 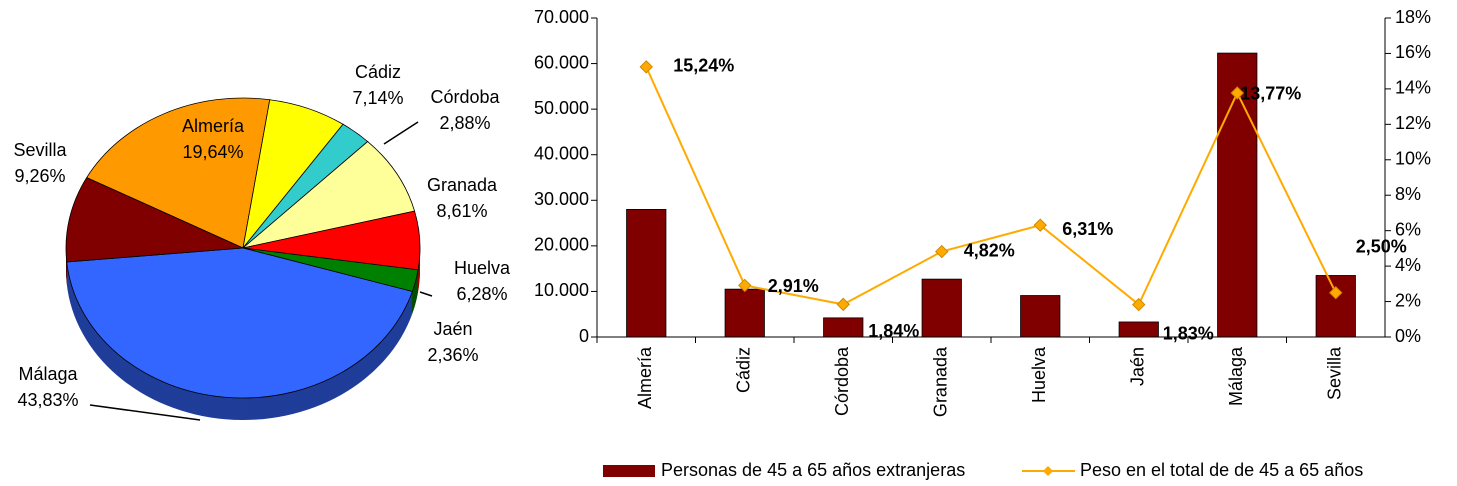 I want to click on y-tick-label: 20.000, so click(x=561, y=245).